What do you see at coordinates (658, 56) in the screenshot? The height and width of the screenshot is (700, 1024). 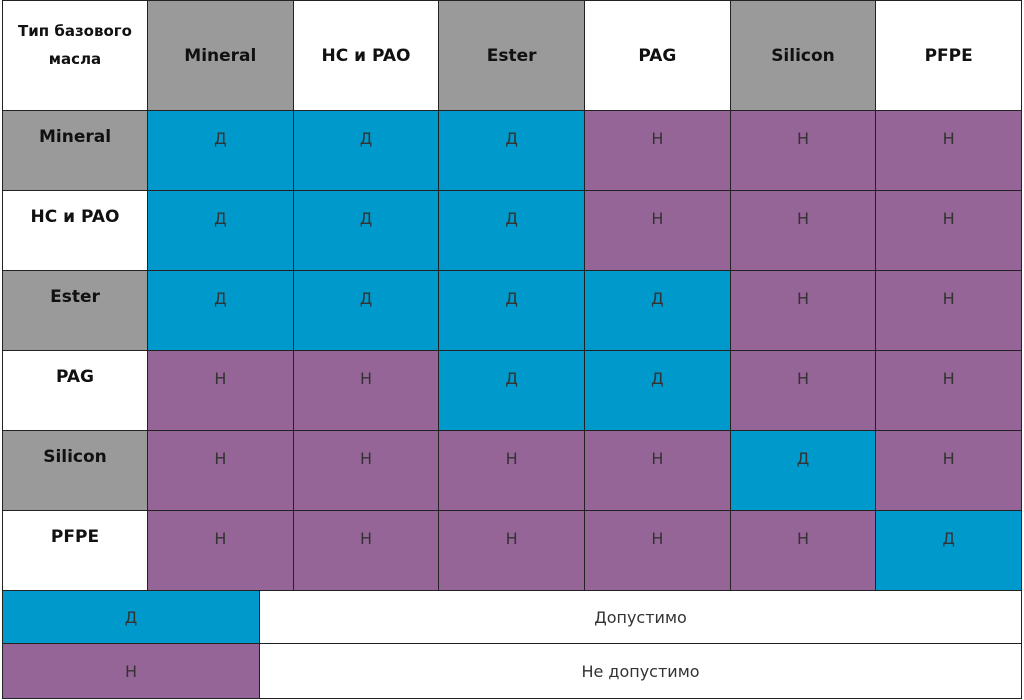 I see `column-header: PAG` at bounding box center [658, 56].